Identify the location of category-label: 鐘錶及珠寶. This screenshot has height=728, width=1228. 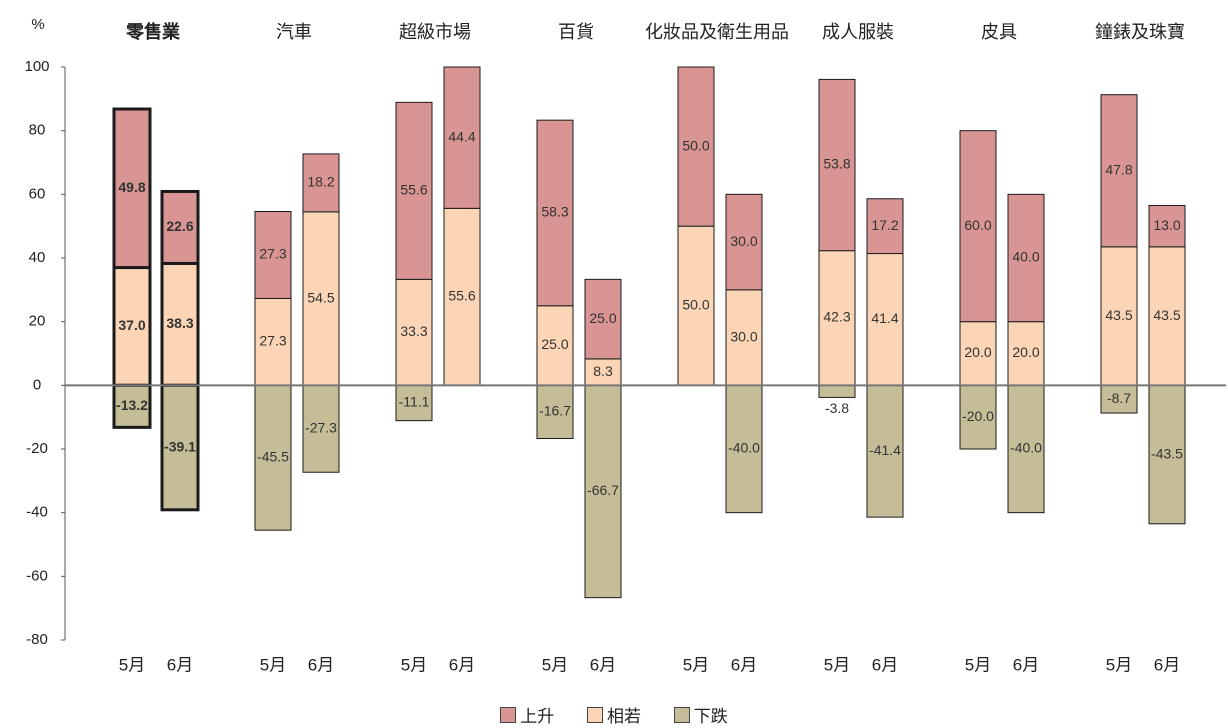
(1140, 32).